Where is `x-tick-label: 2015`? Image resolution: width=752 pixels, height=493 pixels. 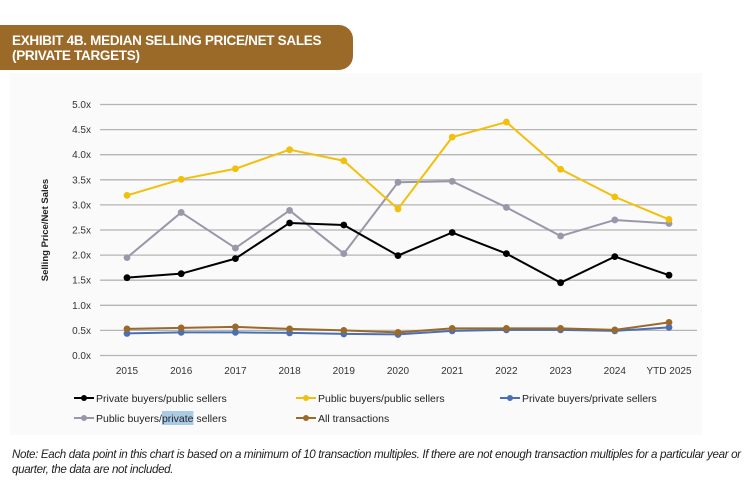 x-tick-label: 2015 is located at coordinates (127, 371).